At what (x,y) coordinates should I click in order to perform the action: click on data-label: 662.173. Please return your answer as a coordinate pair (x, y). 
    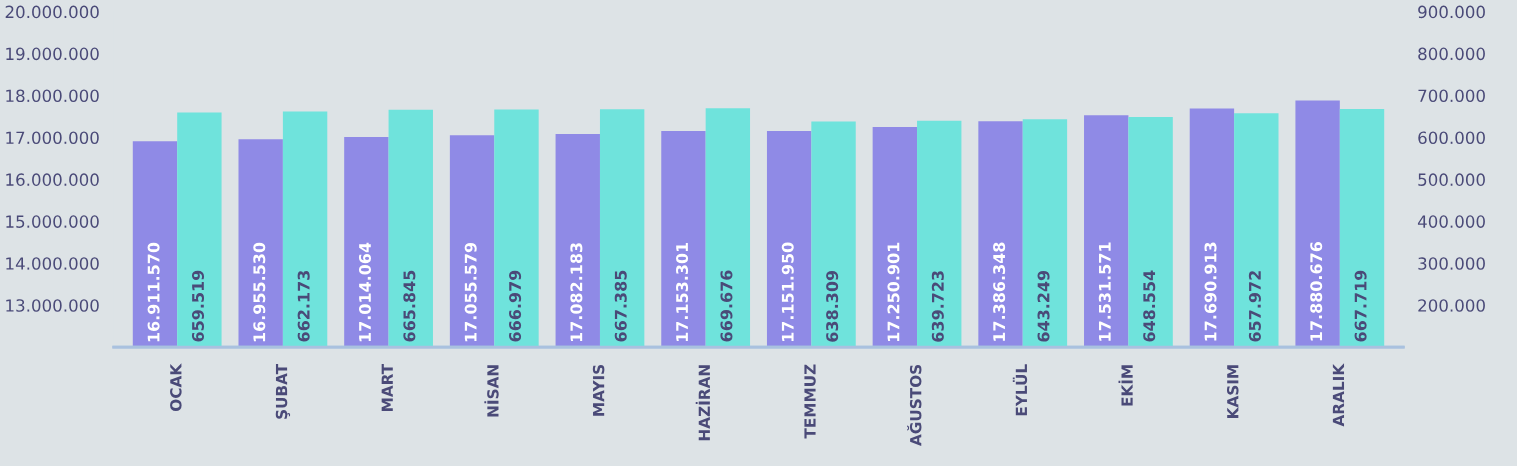
    Looking at the image, I should click on (303, 306).